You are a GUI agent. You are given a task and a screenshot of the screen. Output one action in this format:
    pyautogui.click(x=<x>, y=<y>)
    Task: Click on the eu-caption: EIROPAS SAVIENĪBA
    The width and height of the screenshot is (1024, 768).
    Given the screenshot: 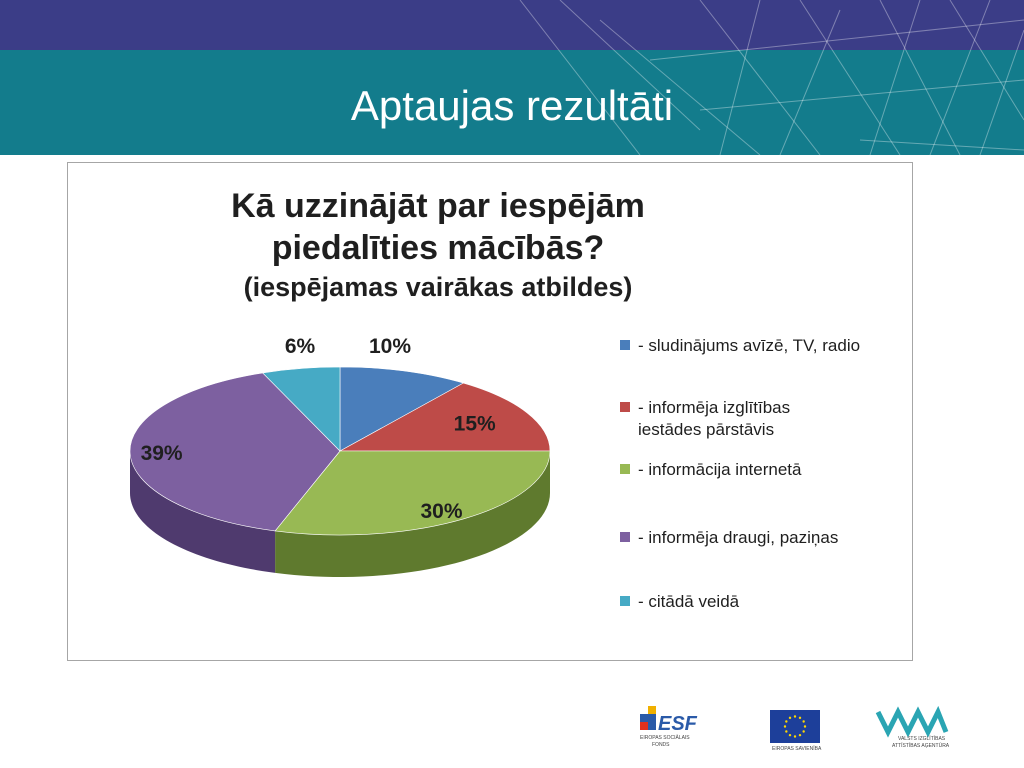 What is the action you would take?
    pyautogui.click(x=797, y=748)
    